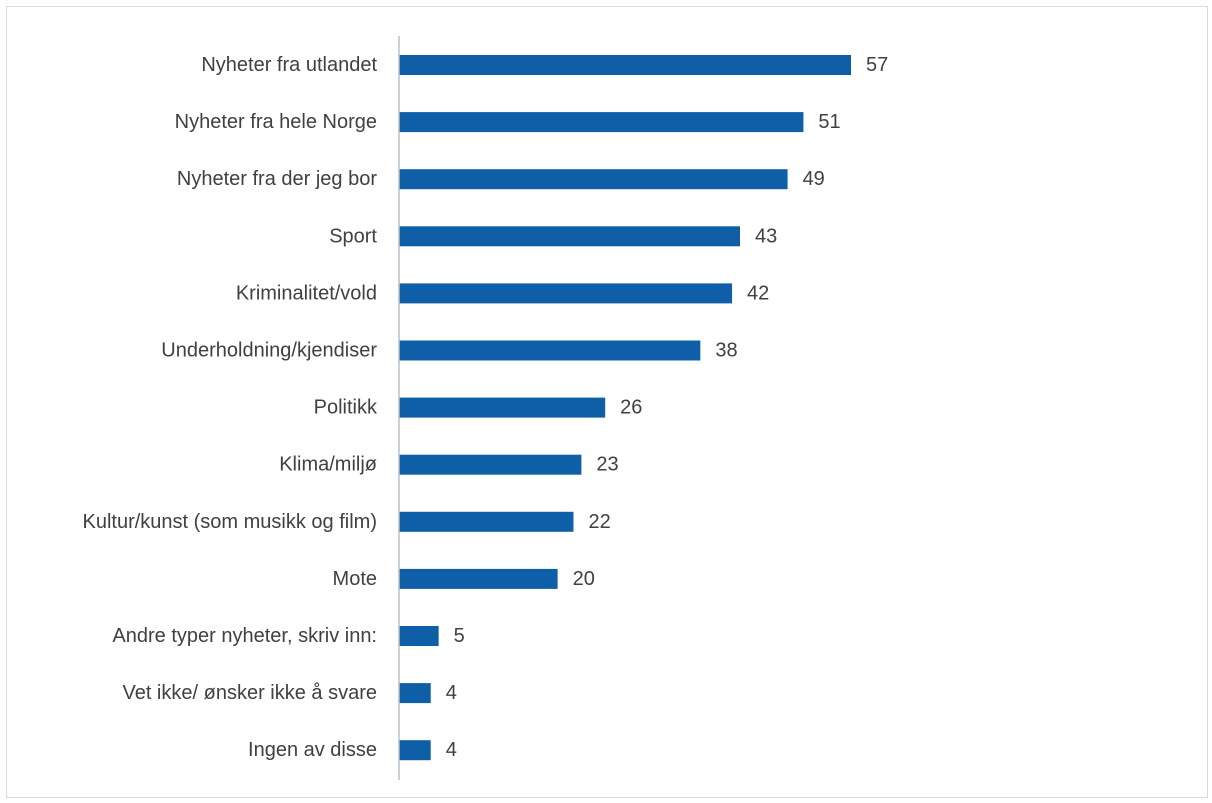  Describe the element at coordinates (244, 636) in the screenshot. I see `category-label: Andre typer nyheter, skriv inn:` at that location.